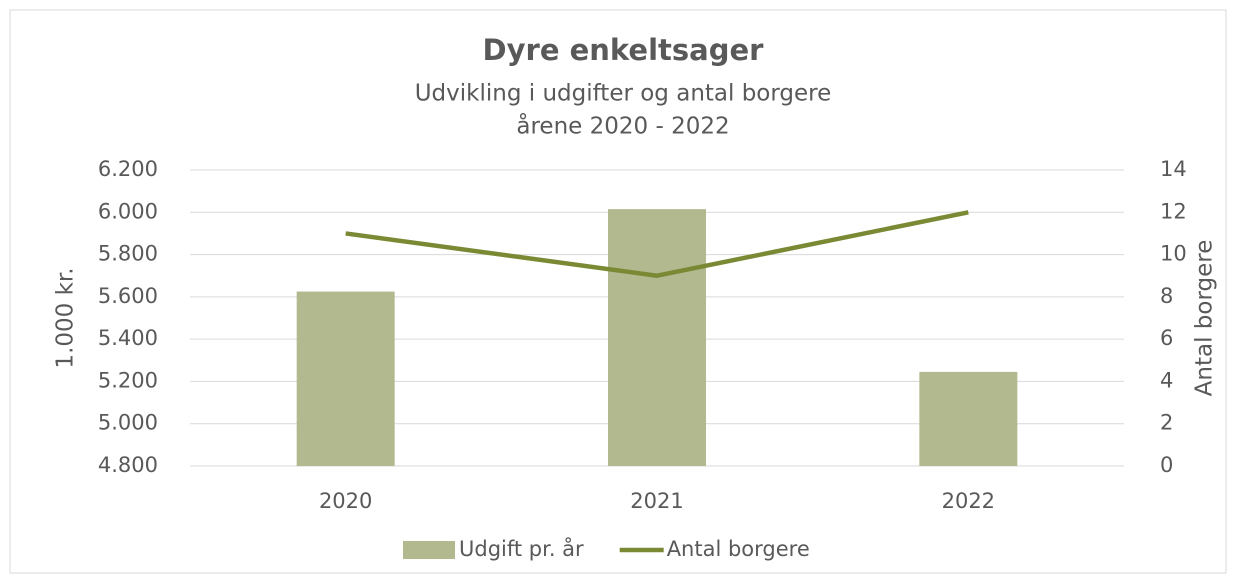  Describe the element at coordinates (738, 549) in the screenshot. I see `legend-label: Antal borgere` at that location.